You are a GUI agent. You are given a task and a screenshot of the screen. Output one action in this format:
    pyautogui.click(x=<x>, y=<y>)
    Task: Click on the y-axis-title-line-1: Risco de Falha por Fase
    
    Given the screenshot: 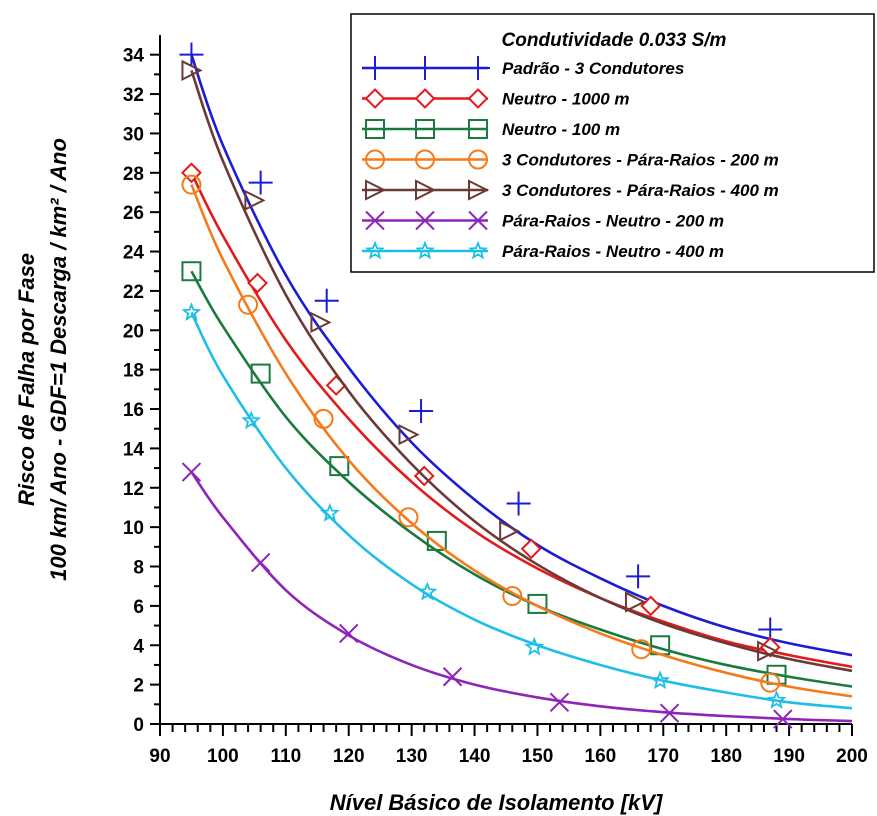 What is the action you would take?
    pyautogui.click(x=26, y=379)
    